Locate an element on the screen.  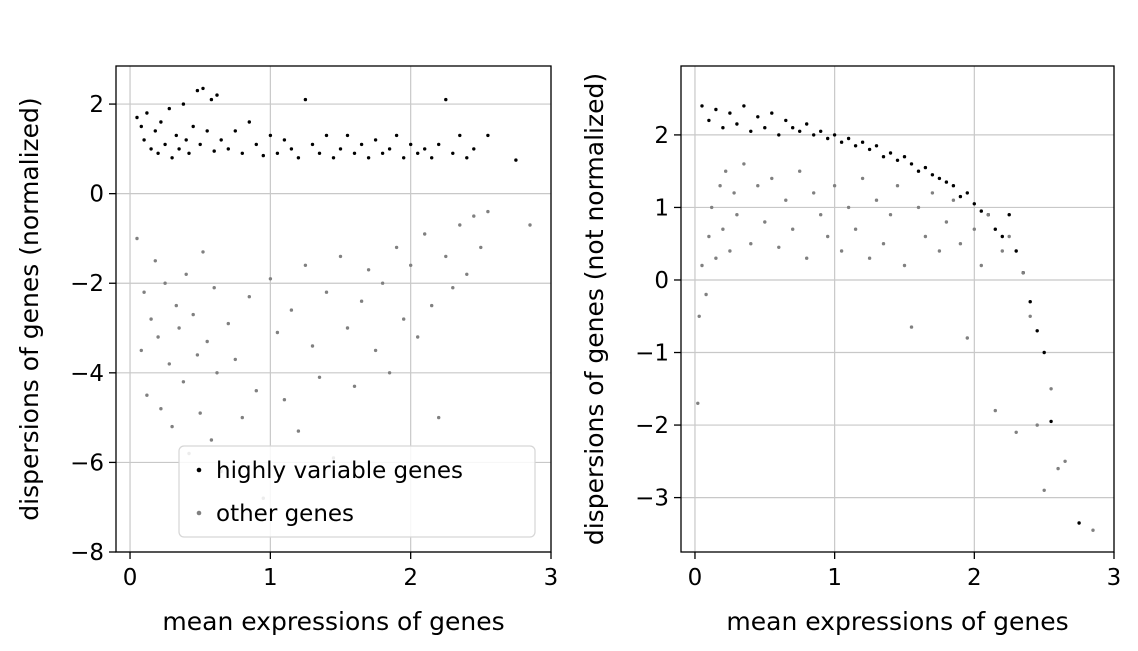
y-tick-label: −8 is located at coordinates (87, 553).